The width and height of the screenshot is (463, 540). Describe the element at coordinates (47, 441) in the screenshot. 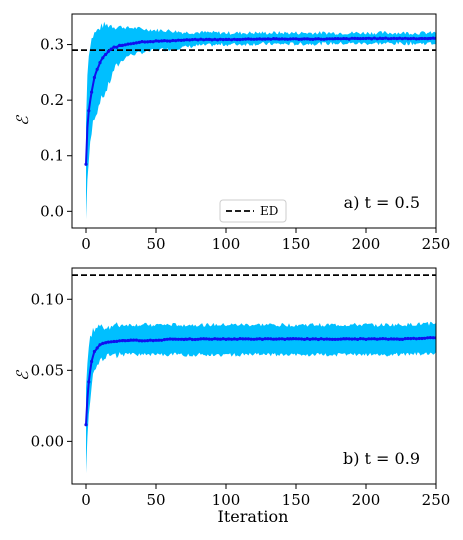

I see `y-tick-label: 0.00` at that location.